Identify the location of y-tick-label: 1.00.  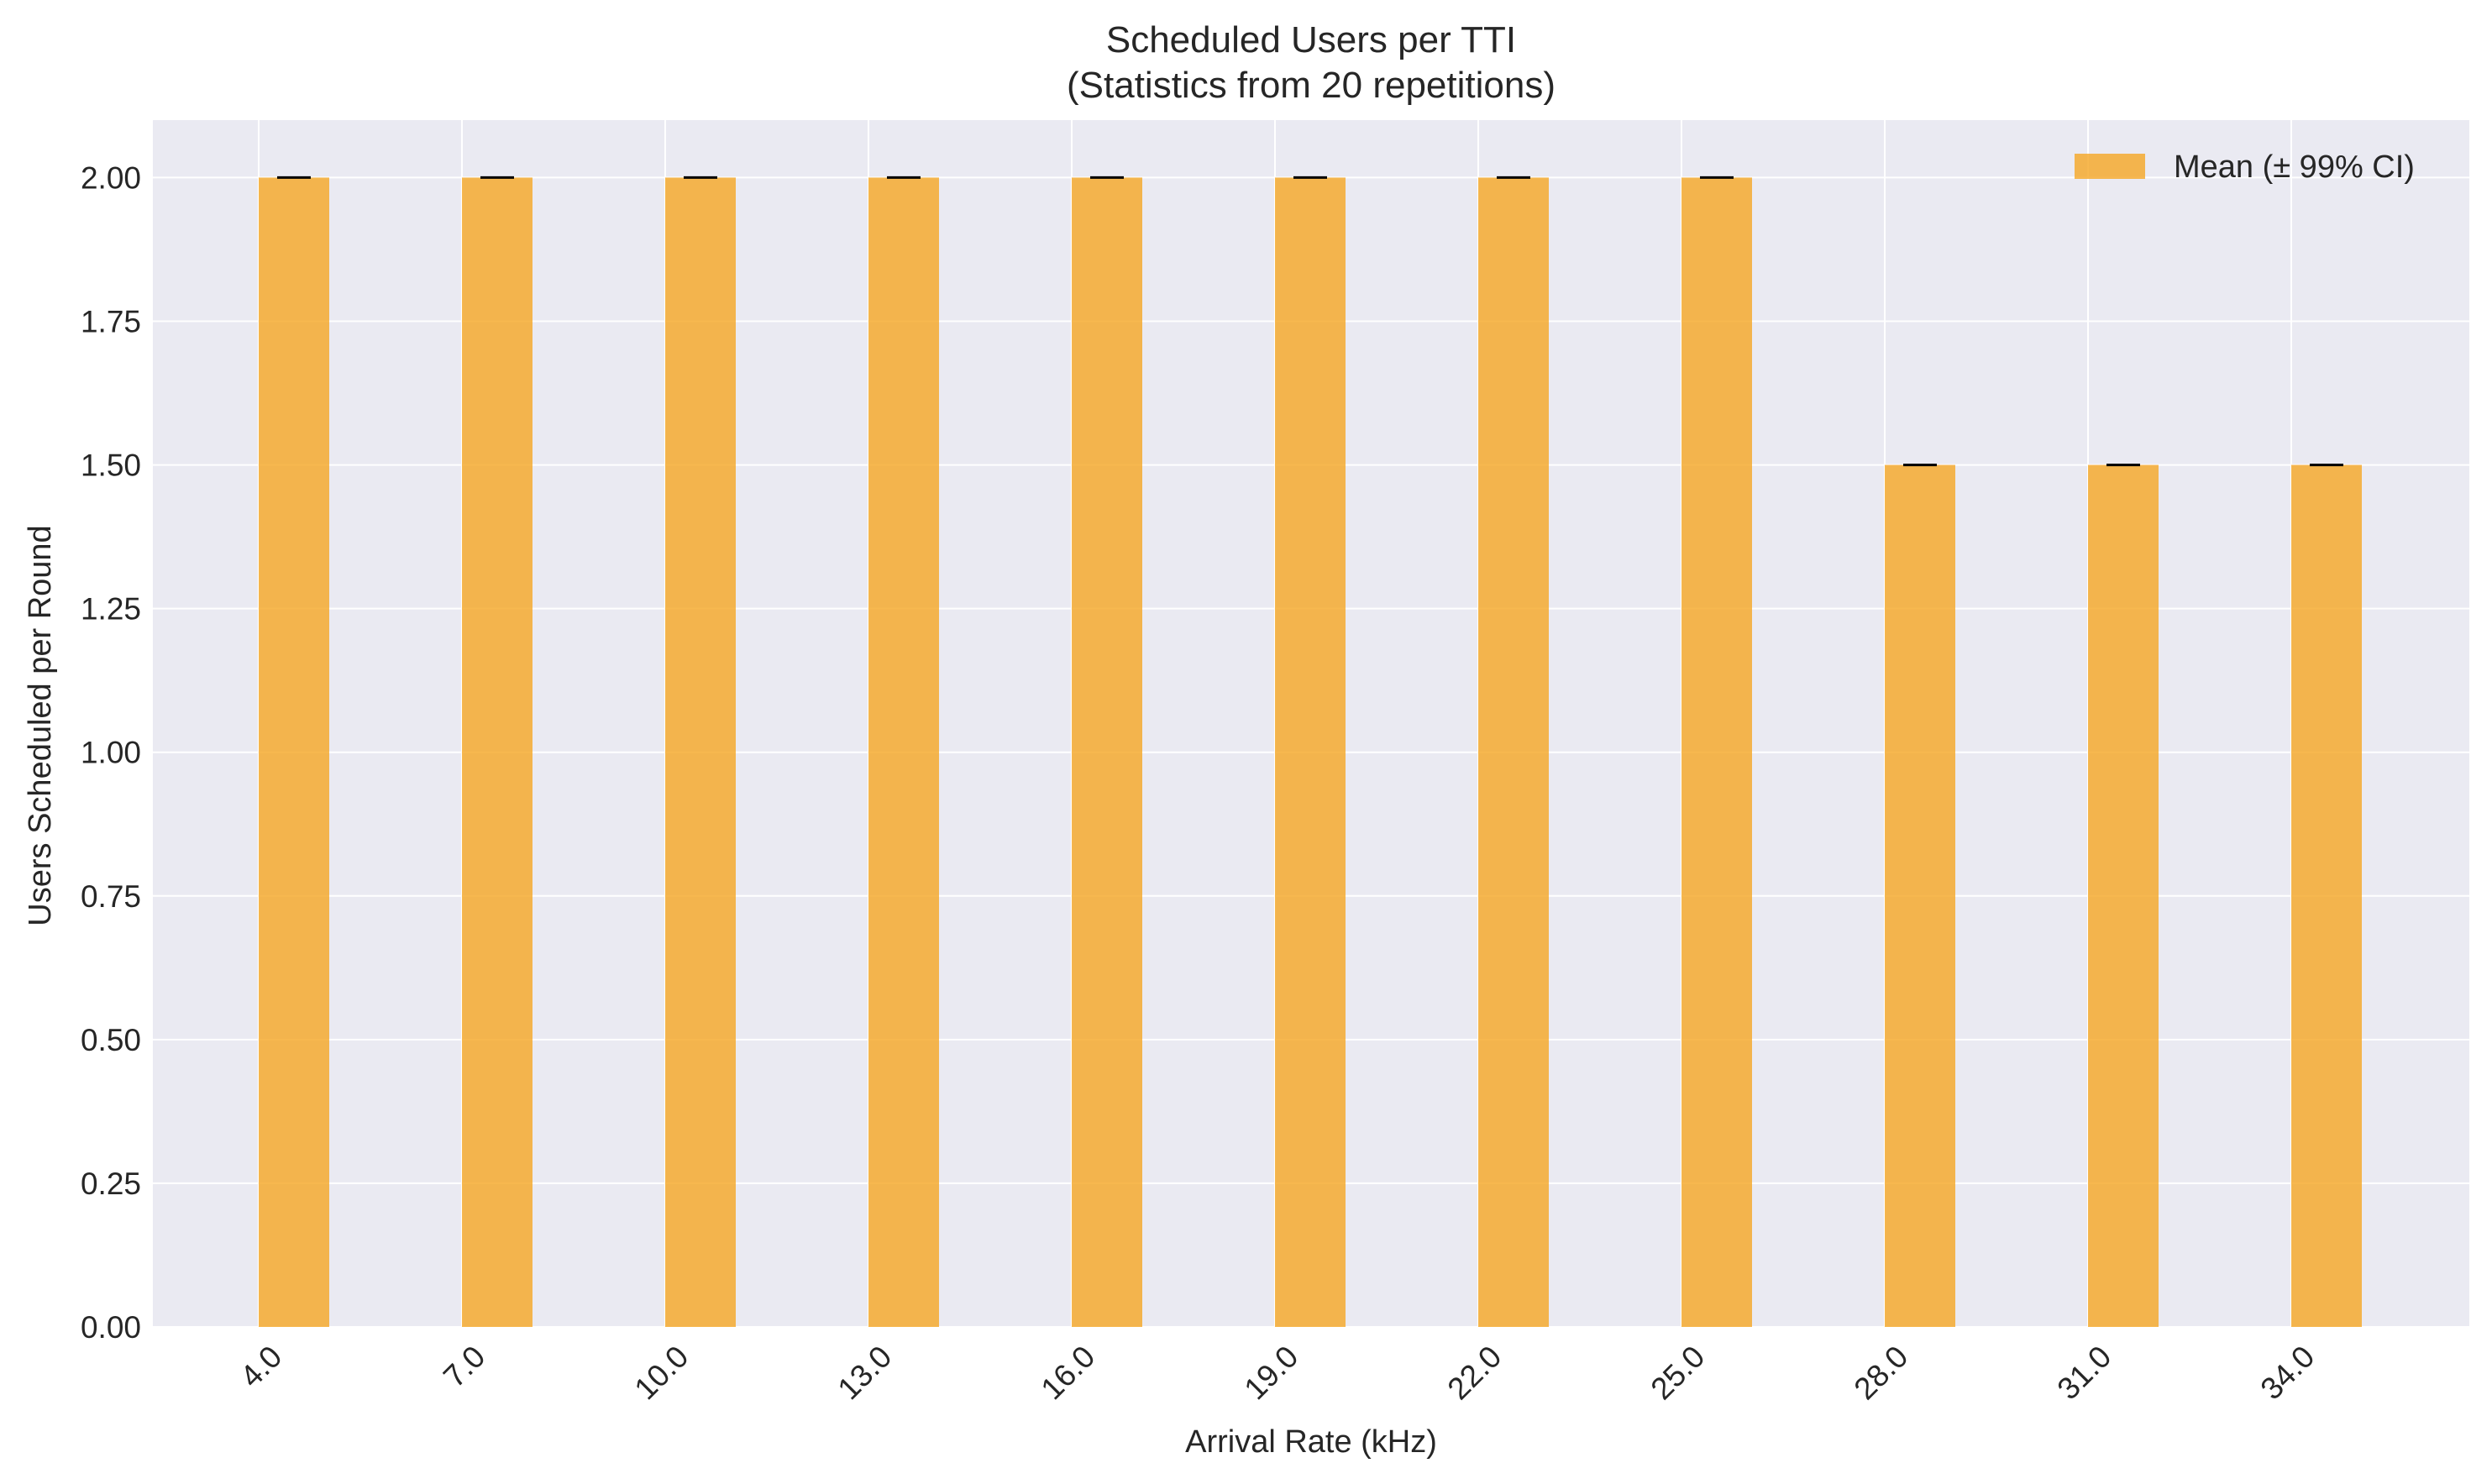
(111, 753).